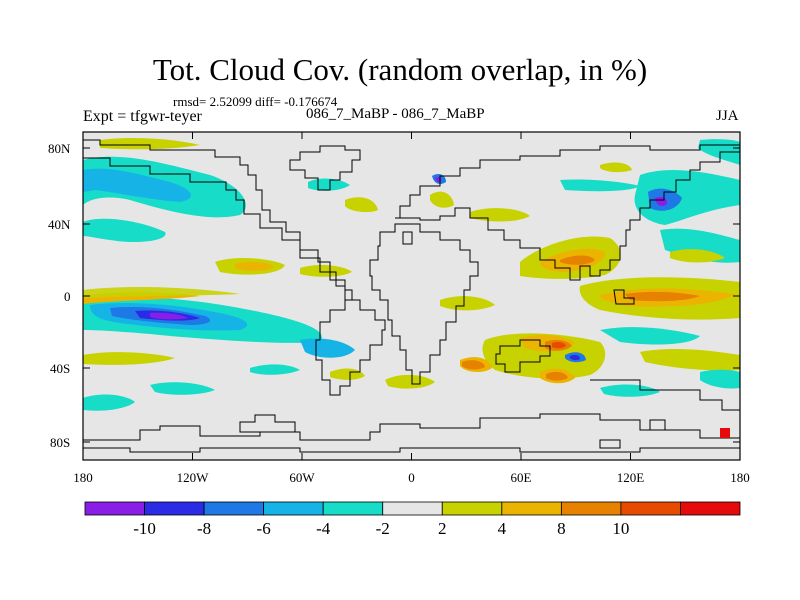  I want to click on colorbar-level-label: 8, so click(561, 528).